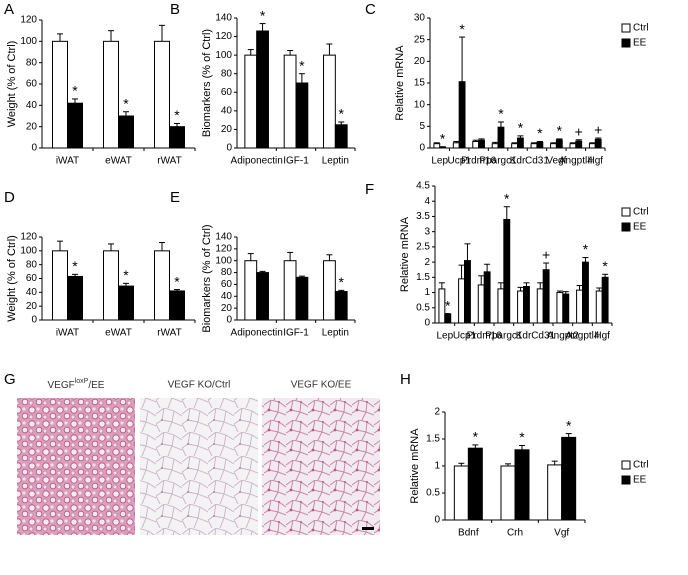  I want to click on y-tick-label: 4.5, so click(423, 186).